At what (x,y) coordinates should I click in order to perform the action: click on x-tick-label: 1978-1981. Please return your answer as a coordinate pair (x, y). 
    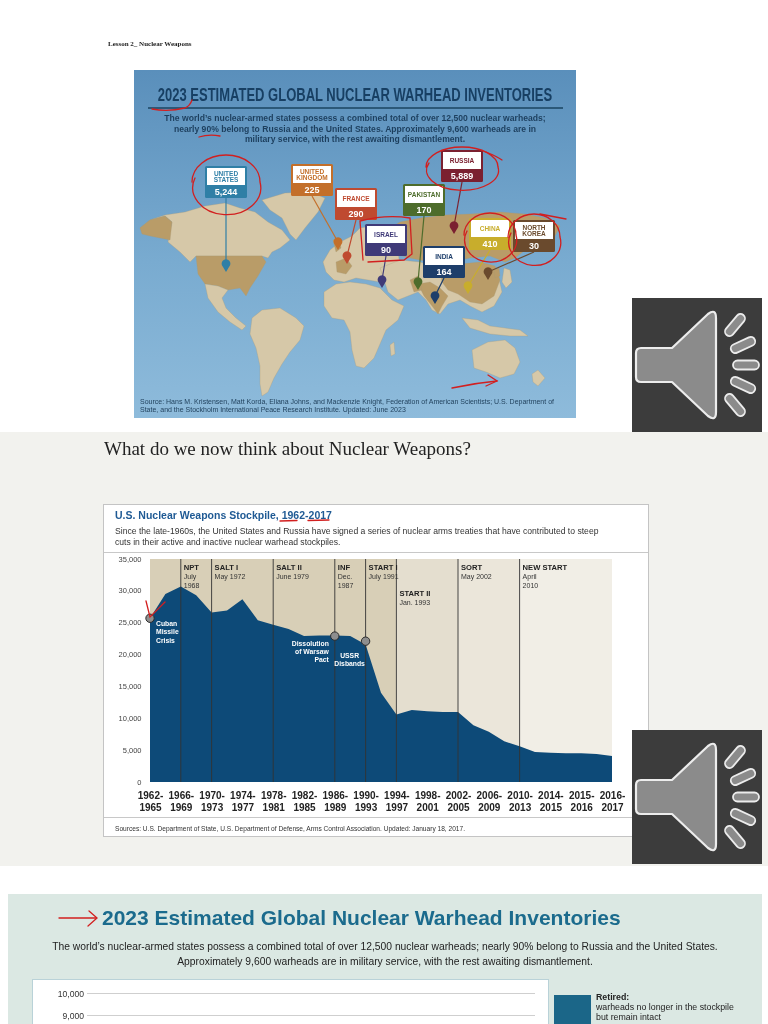
    Looking at the image, I should click on (273, 801).